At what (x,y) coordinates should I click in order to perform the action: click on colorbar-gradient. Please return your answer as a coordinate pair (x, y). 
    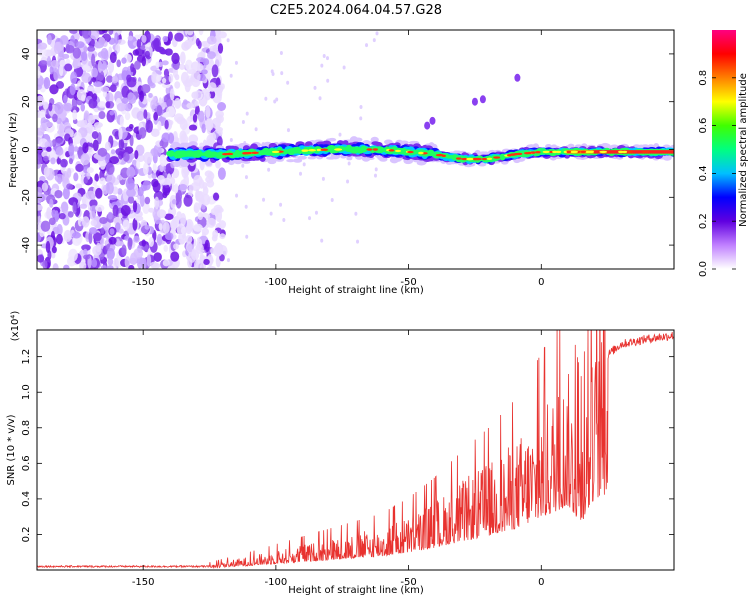
    Looking at the image, I should click on (724, 149).